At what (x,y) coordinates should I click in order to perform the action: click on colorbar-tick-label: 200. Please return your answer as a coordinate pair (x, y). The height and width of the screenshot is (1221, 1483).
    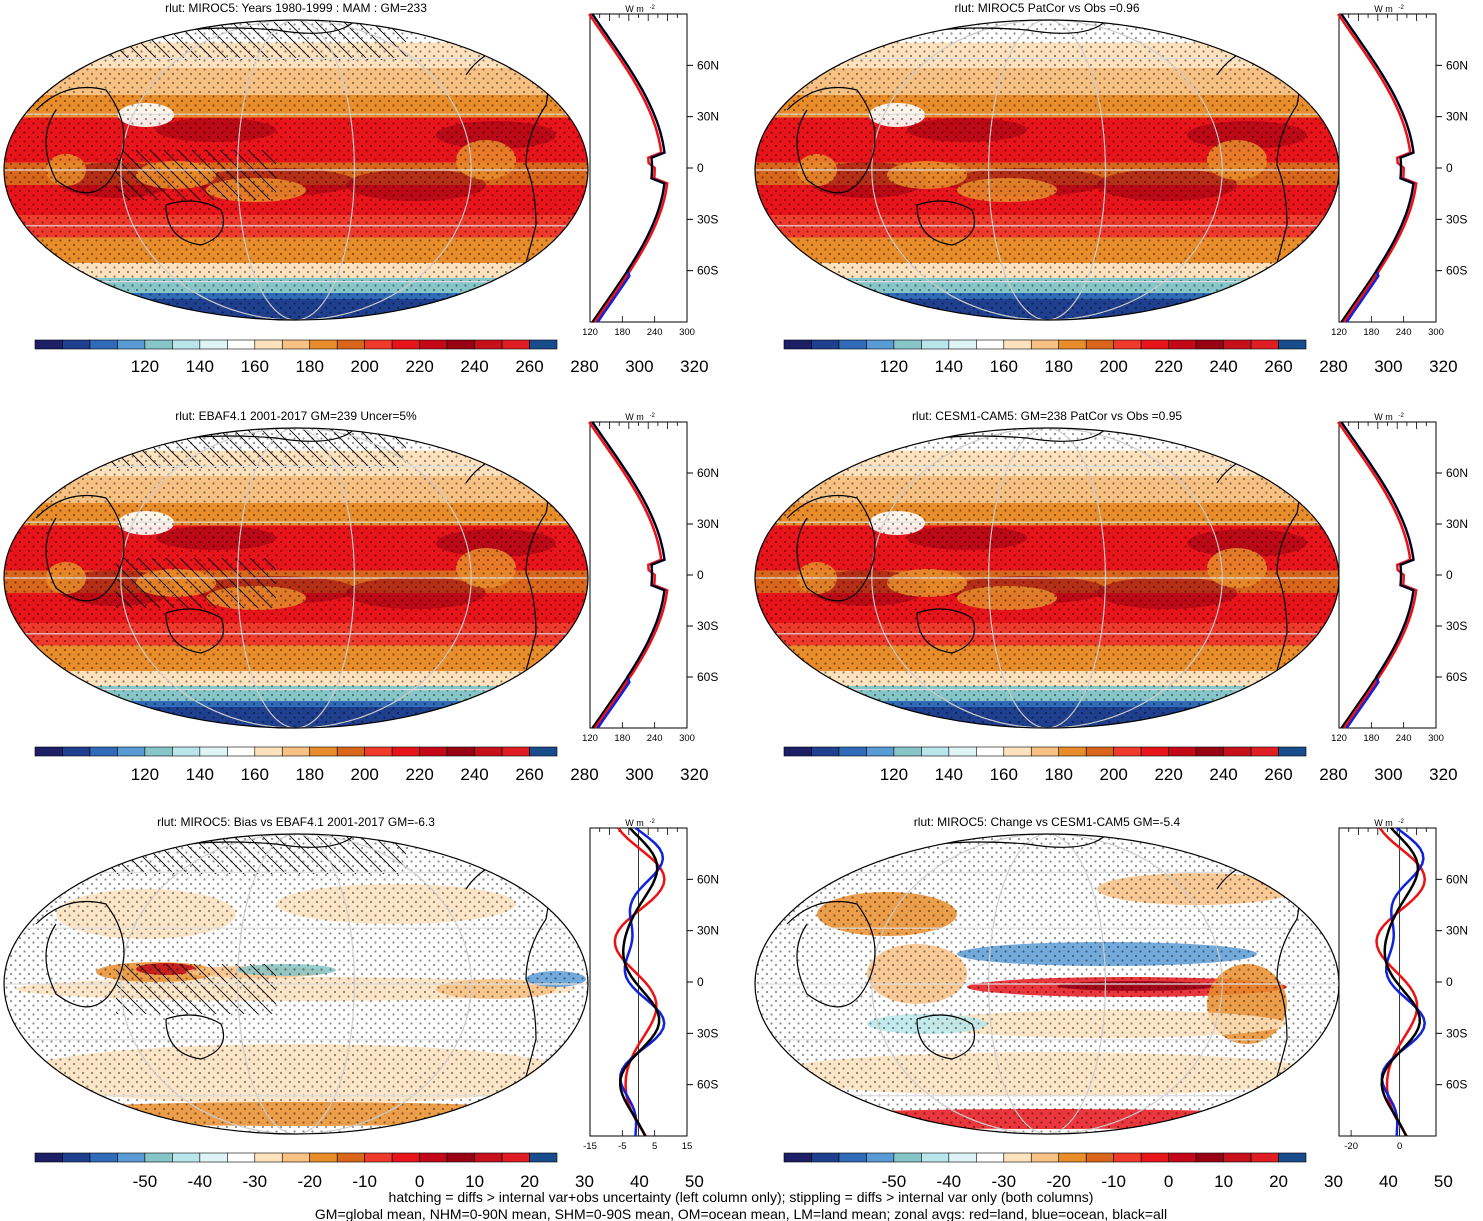
    Looking at the image, I should click on (1113, 774).